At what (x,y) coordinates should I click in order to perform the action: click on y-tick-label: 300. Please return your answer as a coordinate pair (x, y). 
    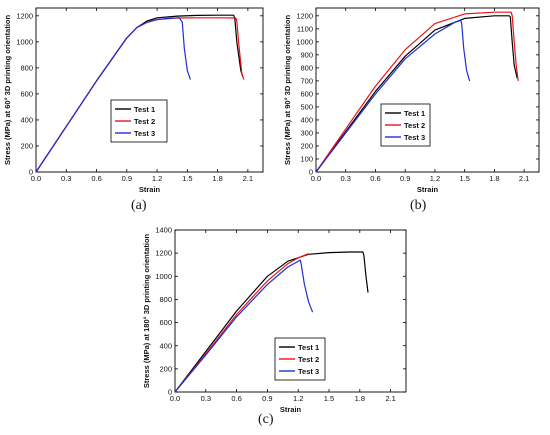
    Looking at the image, I should click on (306, 133).